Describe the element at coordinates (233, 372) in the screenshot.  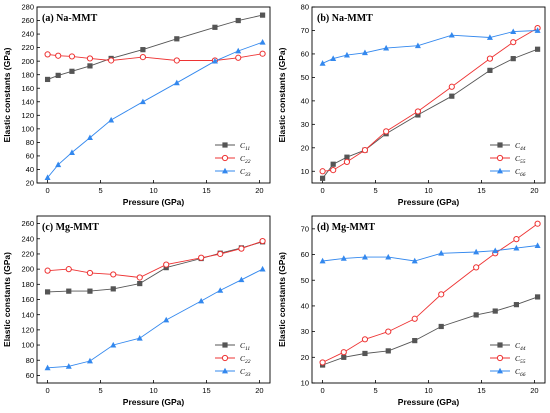
I see `legend-entry: C33` at that location.